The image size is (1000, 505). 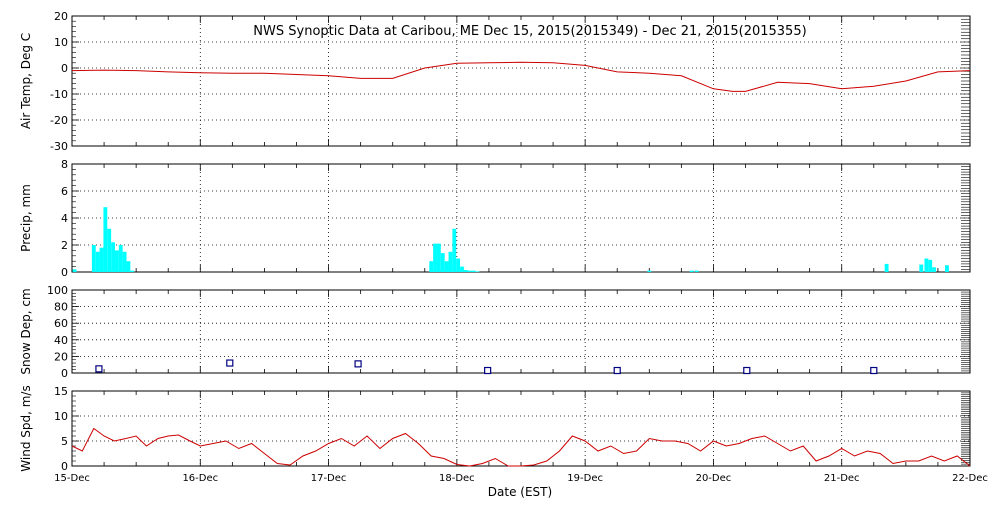 I want to click on x-tick-label: 16-Dec, so click(x=200, y=478).